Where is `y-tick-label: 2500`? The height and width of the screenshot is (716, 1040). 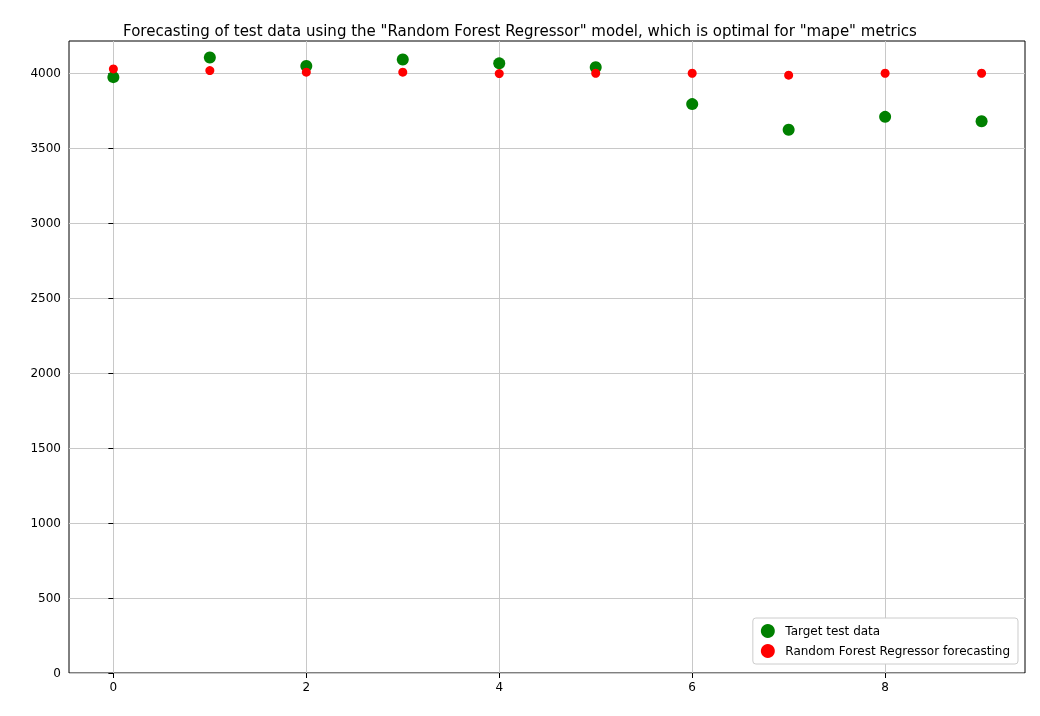
y-tick-label: 2500 is located at coordinates (45, 298).